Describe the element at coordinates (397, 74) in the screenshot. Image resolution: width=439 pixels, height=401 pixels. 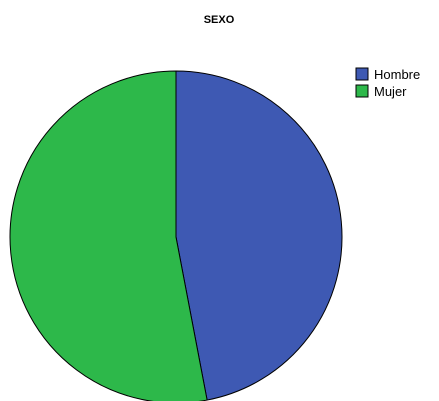
I see `legend-label-hombre: Hombre` at that location.